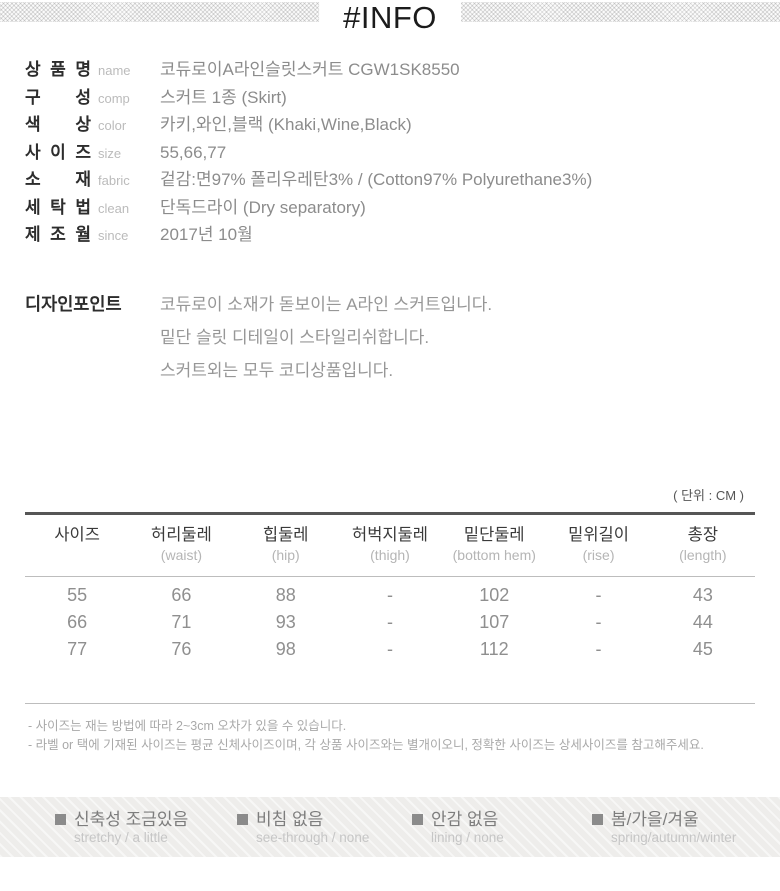 The width and height of the screenshot is (780, 891). I want to click on info-sublabel: clean, so click(114, 208).